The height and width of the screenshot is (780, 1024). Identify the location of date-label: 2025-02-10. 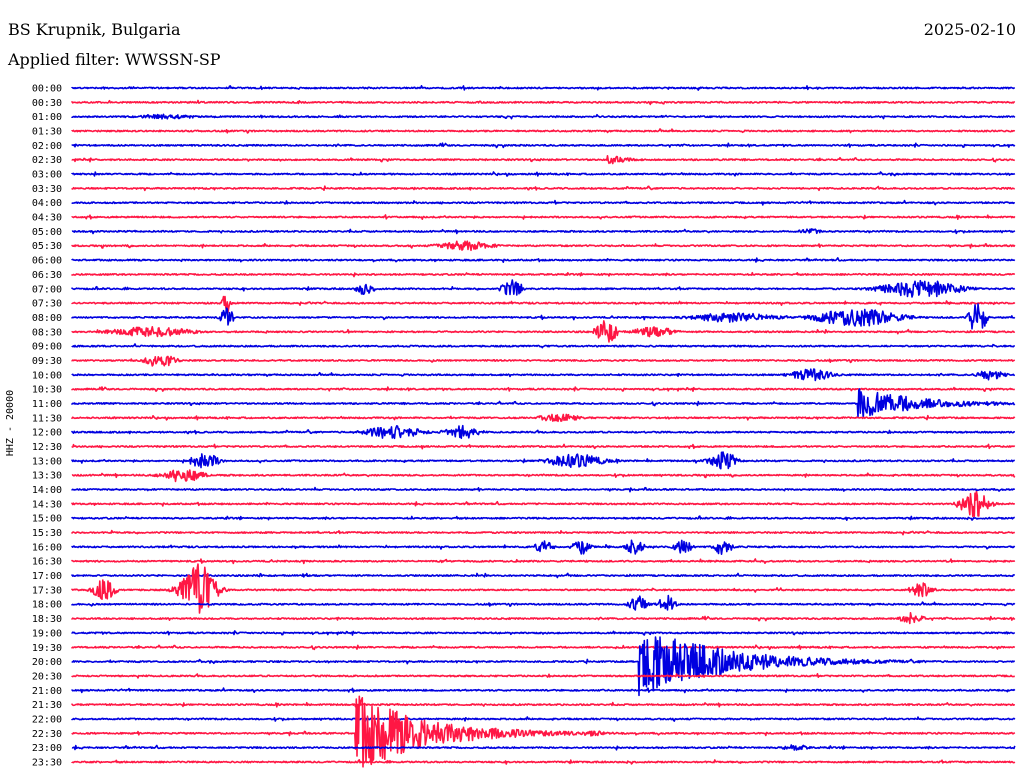
(969, 29).